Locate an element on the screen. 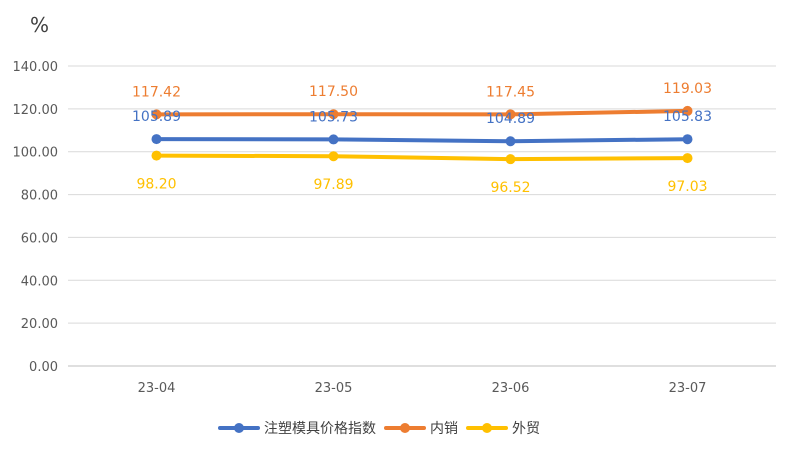 This screenshot has height=453, width=798. x-axis-ticks: 23-04 23-05 23-06 23-07 is located at coordinates (422, 388).